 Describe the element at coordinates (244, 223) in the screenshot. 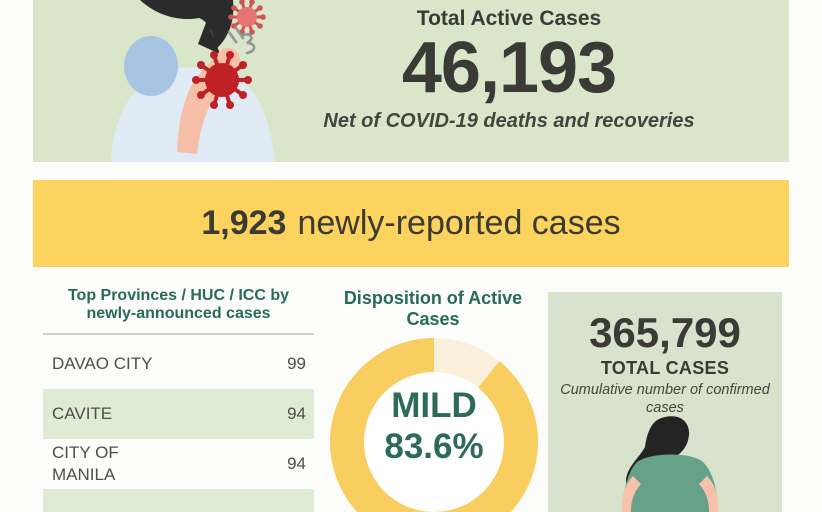

I see `new-cases-count: 1,923` at that location.